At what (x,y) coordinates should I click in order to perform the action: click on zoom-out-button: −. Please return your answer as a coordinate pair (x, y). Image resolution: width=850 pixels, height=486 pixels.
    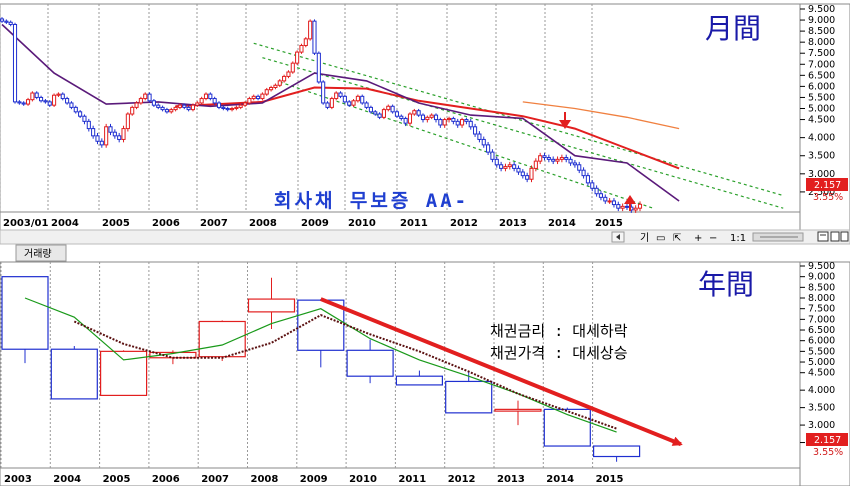
    Looking at the image, I should click on (713, 238).